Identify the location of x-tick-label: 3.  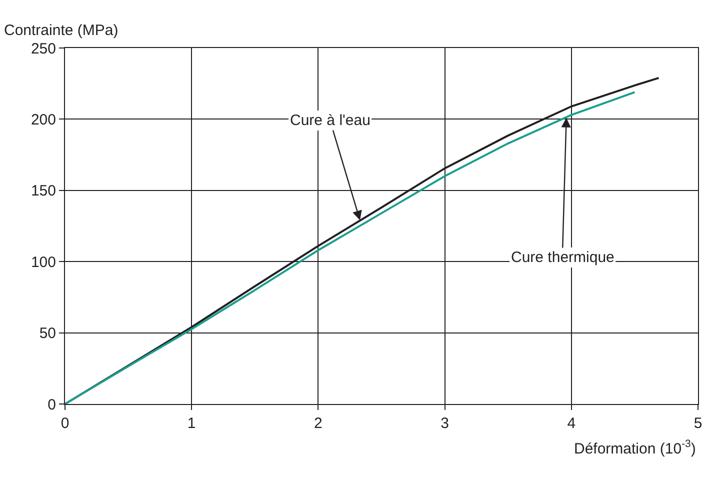
(444, 423).